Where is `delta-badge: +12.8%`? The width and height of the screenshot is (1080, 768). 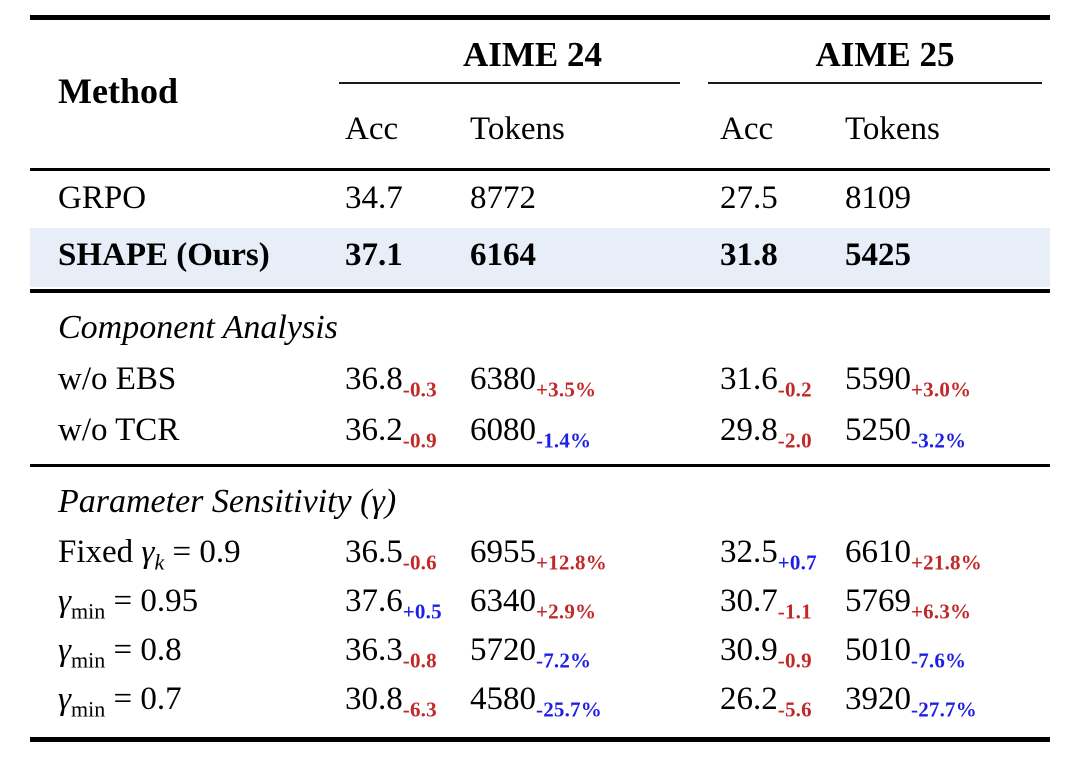 delta-badge: +12.8% is located at coordinates (571, 562).